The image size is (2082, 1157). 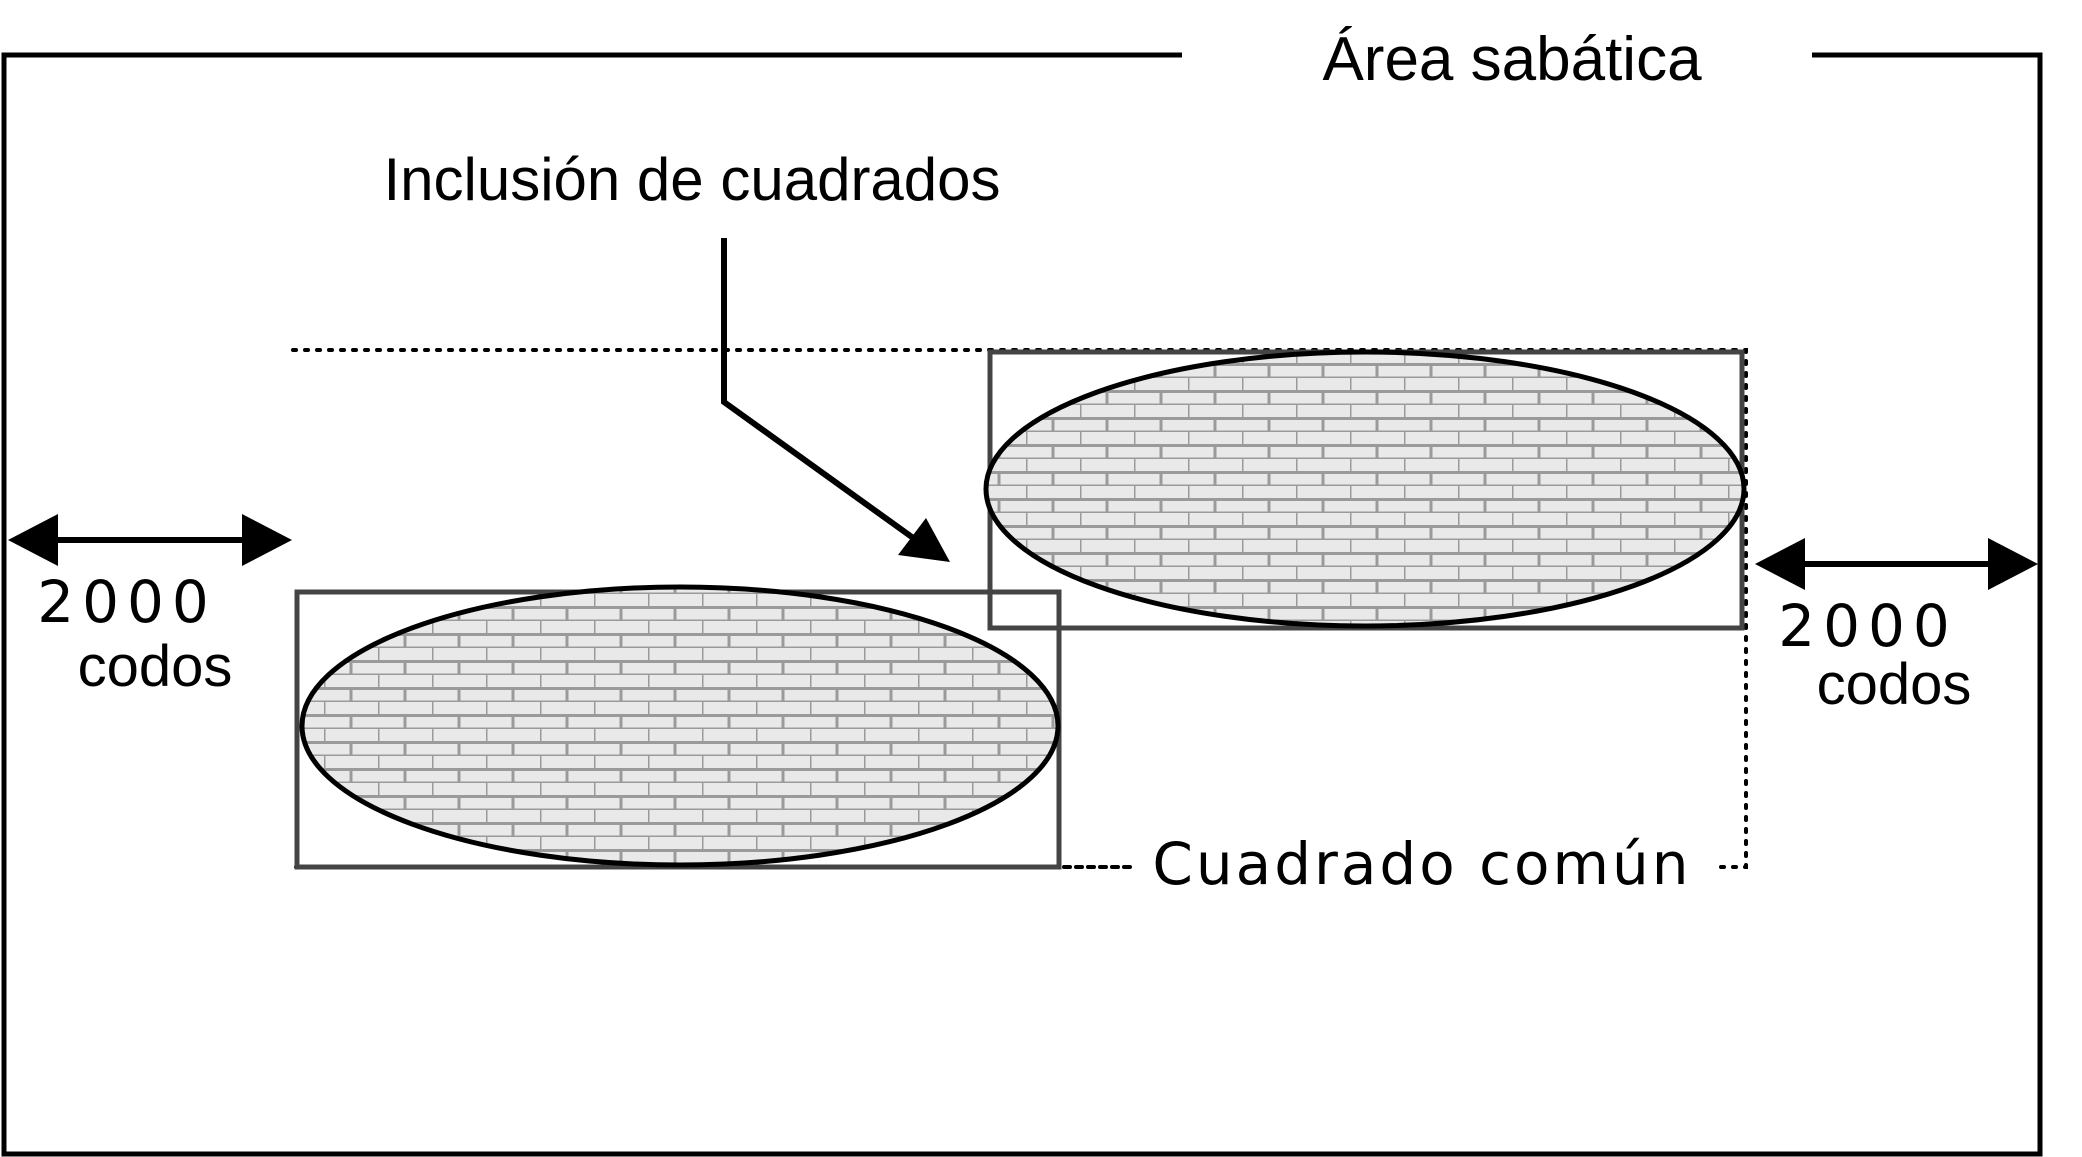 What do you see at coordinates (150, 540) in the screenshot?
I see `left-distance-arrow` at bounding box center [150, 540].